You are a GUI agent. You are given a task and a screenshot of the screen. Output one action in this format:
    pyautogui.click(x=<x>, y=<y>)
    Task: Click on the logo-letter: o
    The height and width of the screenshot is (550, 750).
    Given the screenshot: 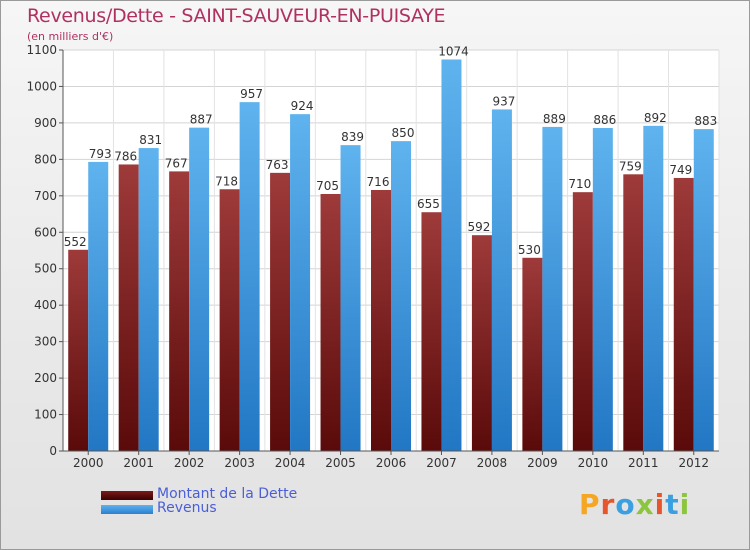 What is the action you would take?
    pyautogui.click(x=625, y=504)
    